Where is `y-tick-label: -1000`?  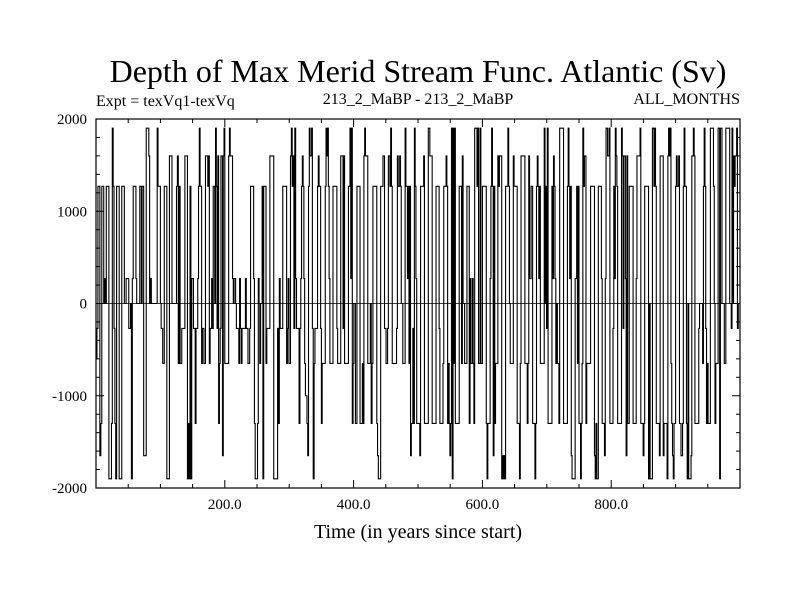 y-tick-label: -1000 is located at coordinates (69, 397).